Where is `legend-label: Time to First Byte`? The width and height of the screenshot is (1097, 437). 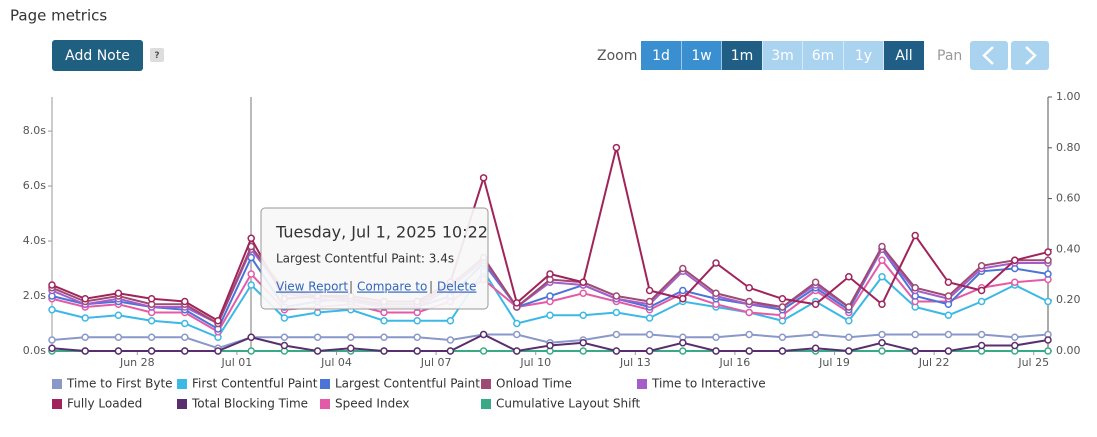 legend-label: Time to First Byte is located at coordinates (119, 384).